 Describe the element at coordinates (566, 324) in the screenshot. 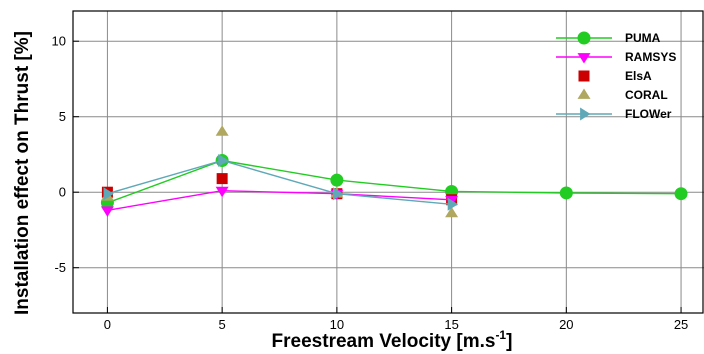

I see `x-tick-label: 20` at that location.